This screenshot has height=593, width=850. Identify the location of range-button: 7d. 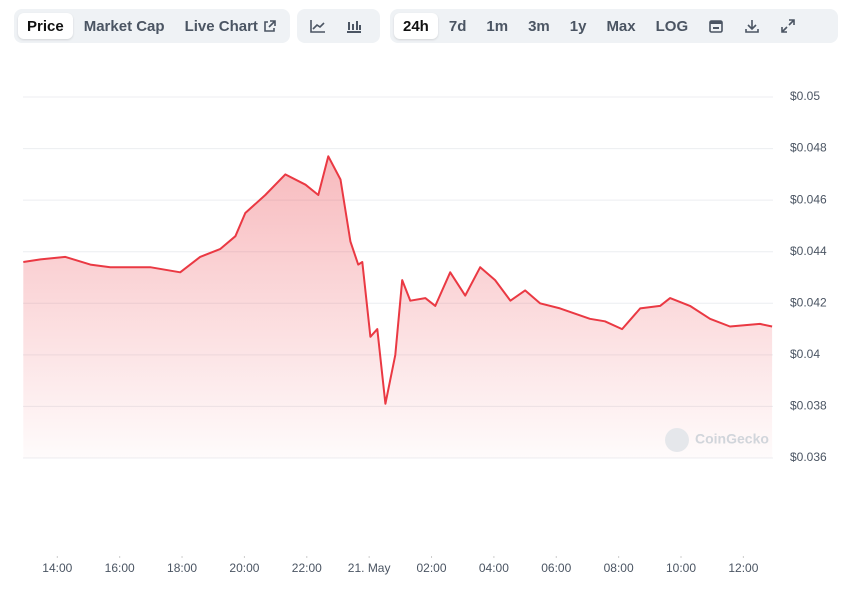
(457, 26).